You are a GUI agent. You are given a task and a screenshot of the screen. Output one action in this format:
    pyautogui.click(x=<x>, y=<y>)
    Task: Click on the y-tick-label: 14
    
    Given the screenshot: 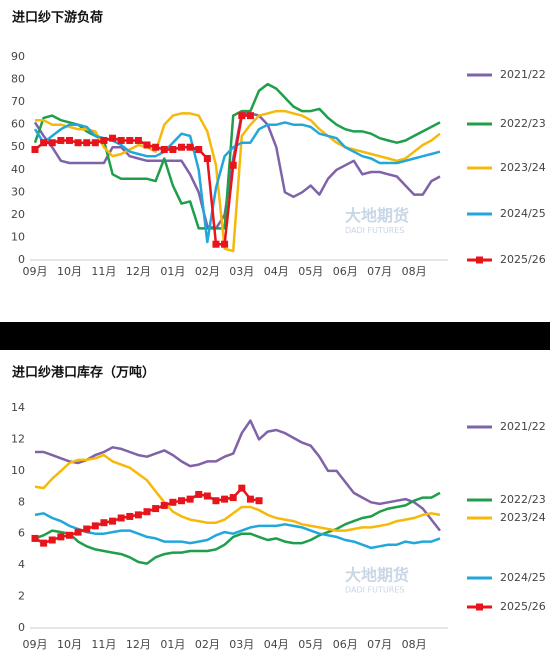 What is the action you would take?
    pyautogui.click(x=18, y=407)
    